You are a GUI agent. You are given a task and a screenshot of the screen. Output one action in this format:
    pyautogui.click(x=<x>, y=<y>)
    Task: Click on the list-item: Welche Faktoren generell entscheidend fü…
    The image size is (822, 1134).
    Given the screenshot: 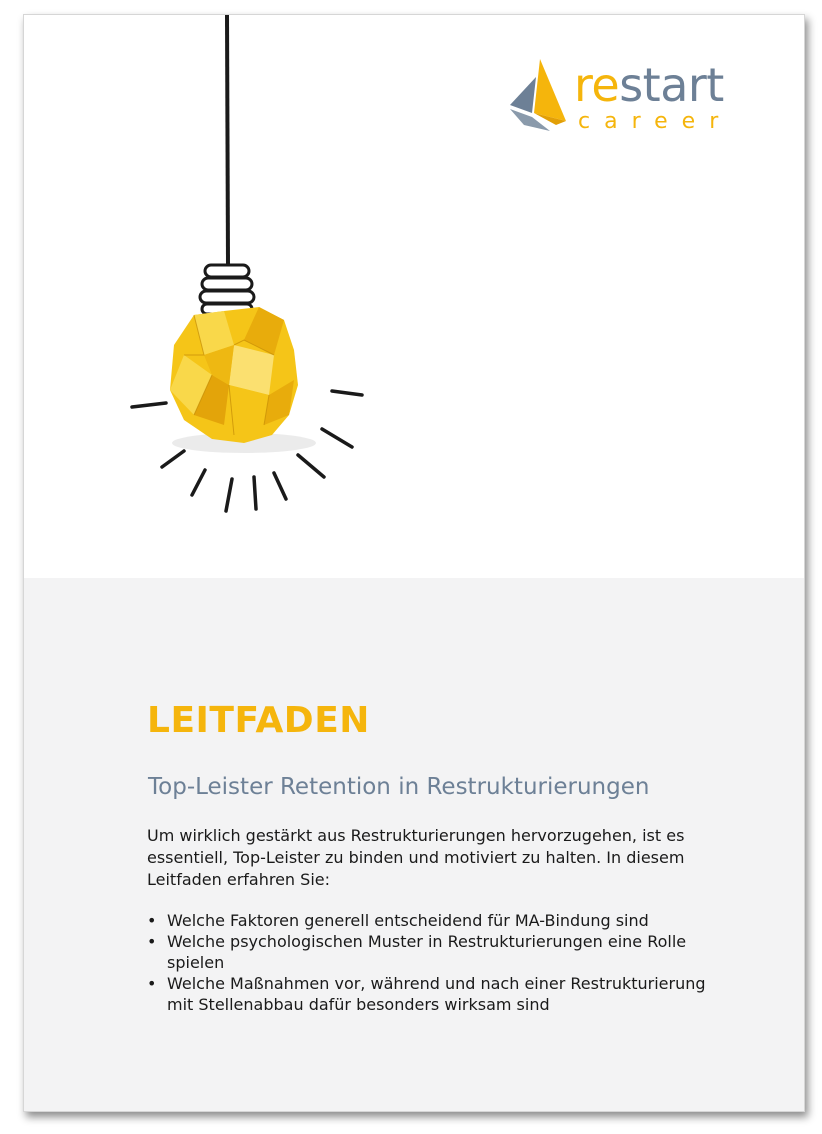 What is the action you would take?
    pyautogui.click(x=427, y=920)
    